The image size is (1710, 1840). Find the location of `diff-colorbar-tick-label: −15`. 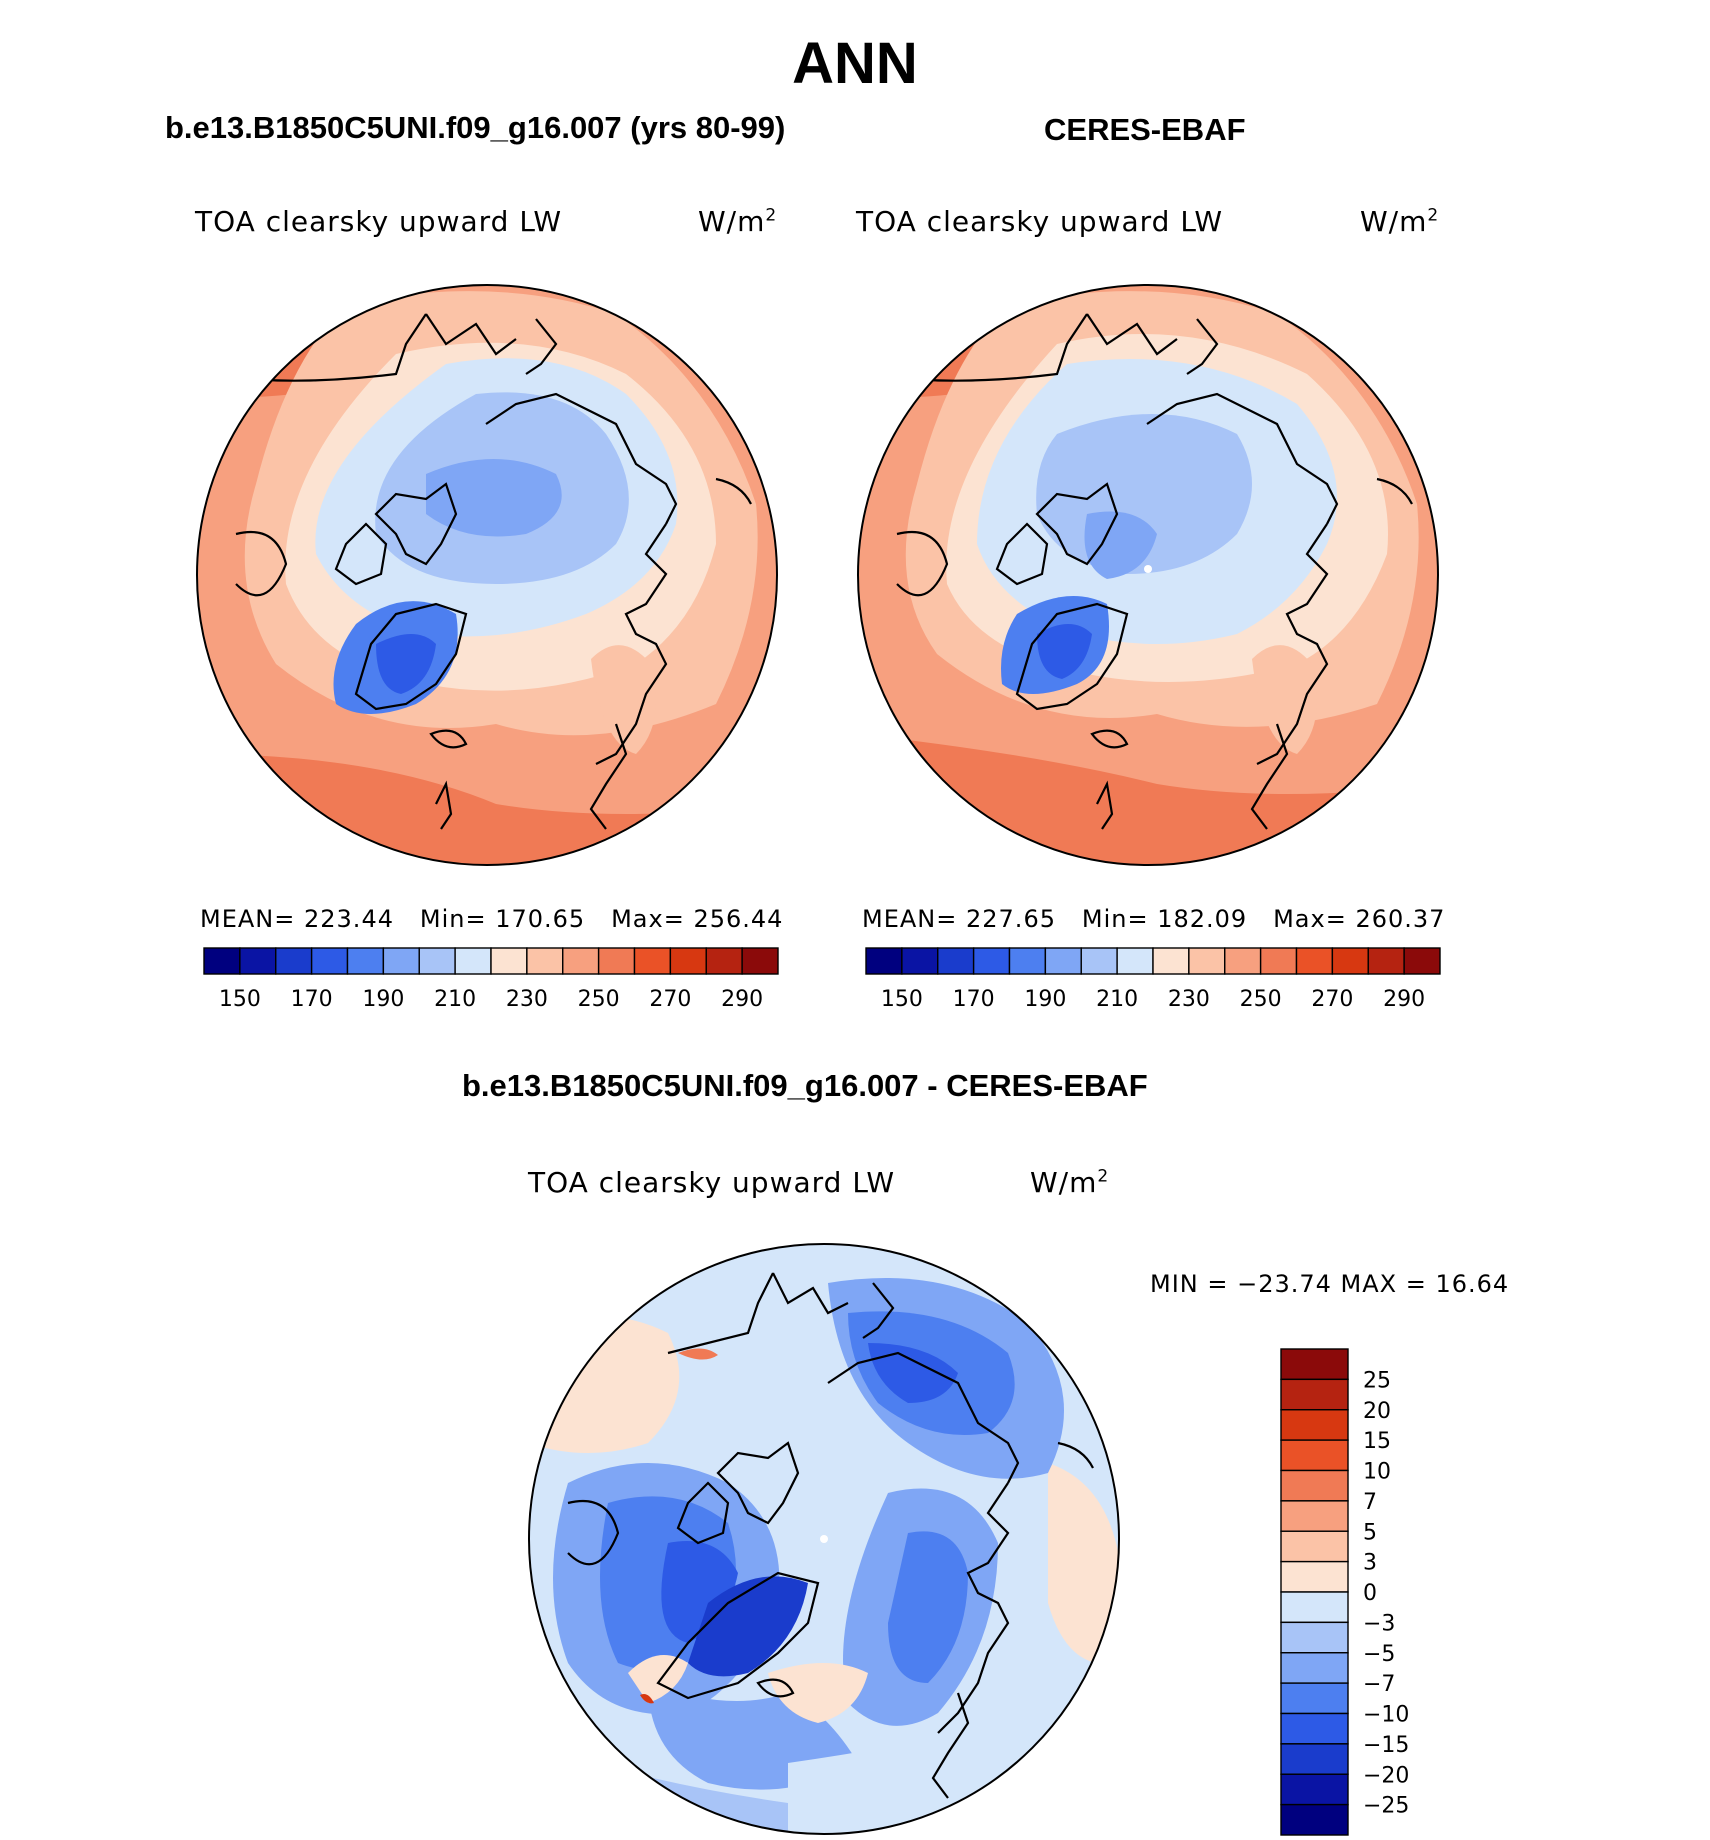

diff-colorbar-tick-label: −15 is located at coordinates (1386, 1745).